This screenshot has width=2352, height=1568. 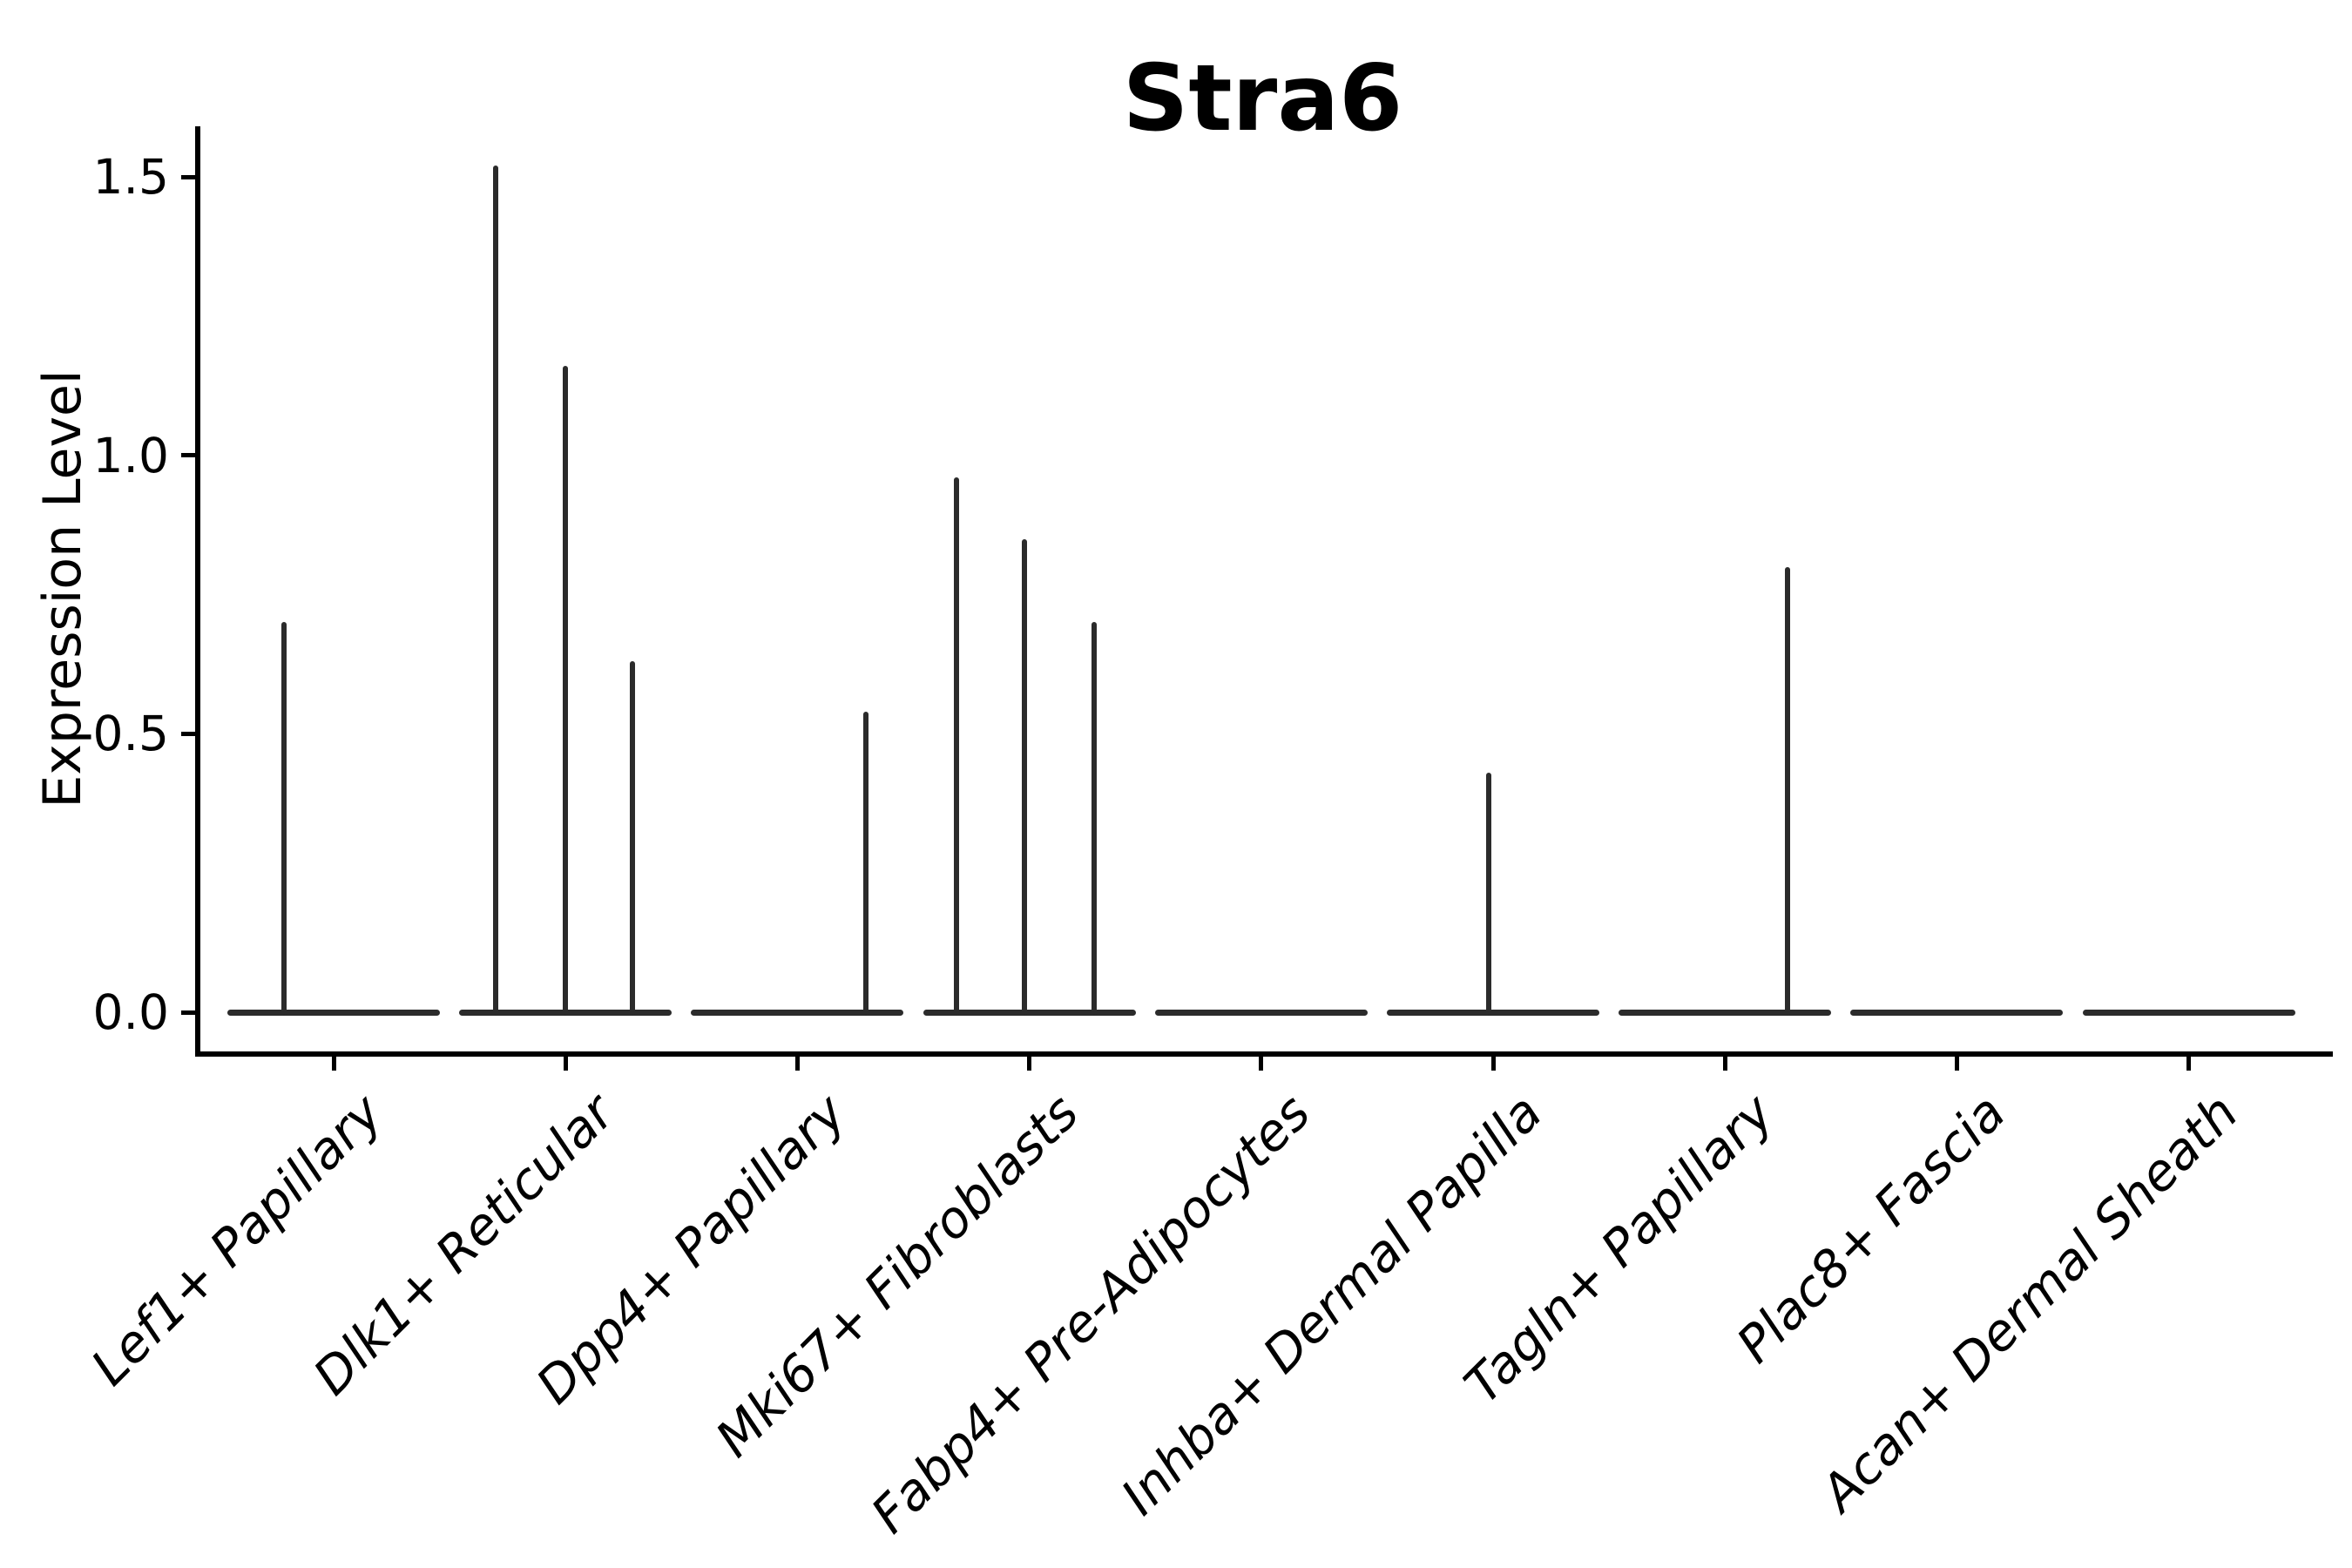 I want to click on y-tick-label: 0.5, so click(x=130, y=734).